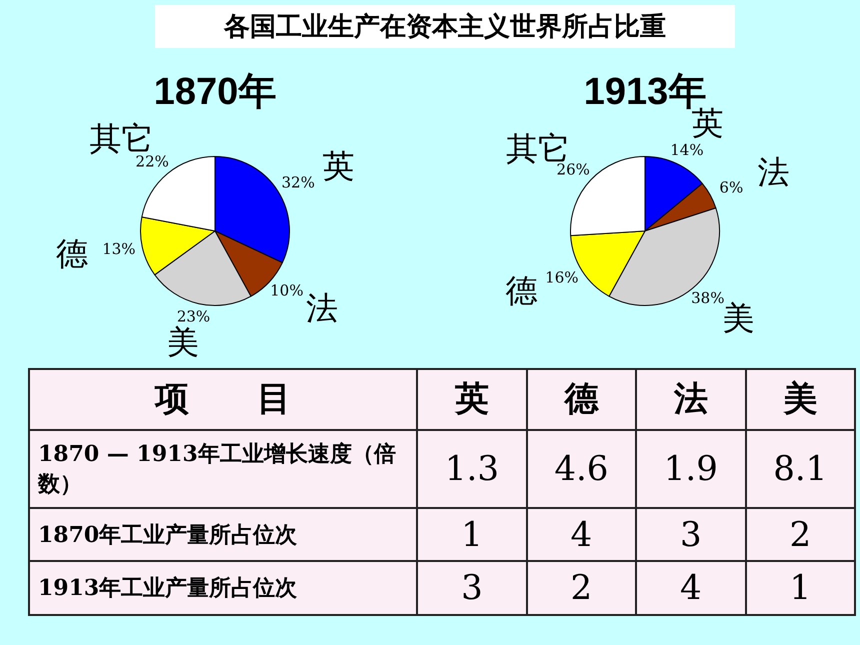 The height and width of the screenshot is (645, 860). Describe the element at coordinates (119, 249) in the screenshot. I see `data-label: 13%` at that location.